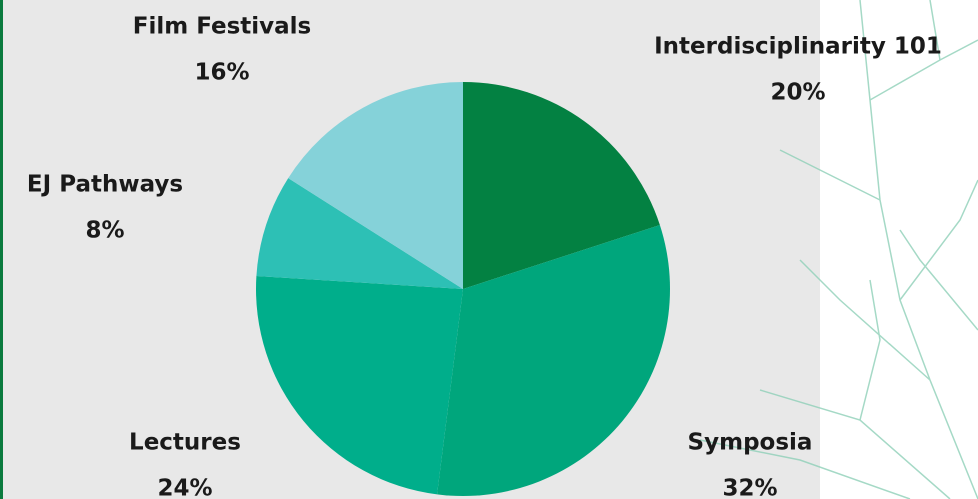 Image resolution: width=978 pixels, height=499 pixels. I want to click on slice-label: EJ Pathways, so click(105, 185).